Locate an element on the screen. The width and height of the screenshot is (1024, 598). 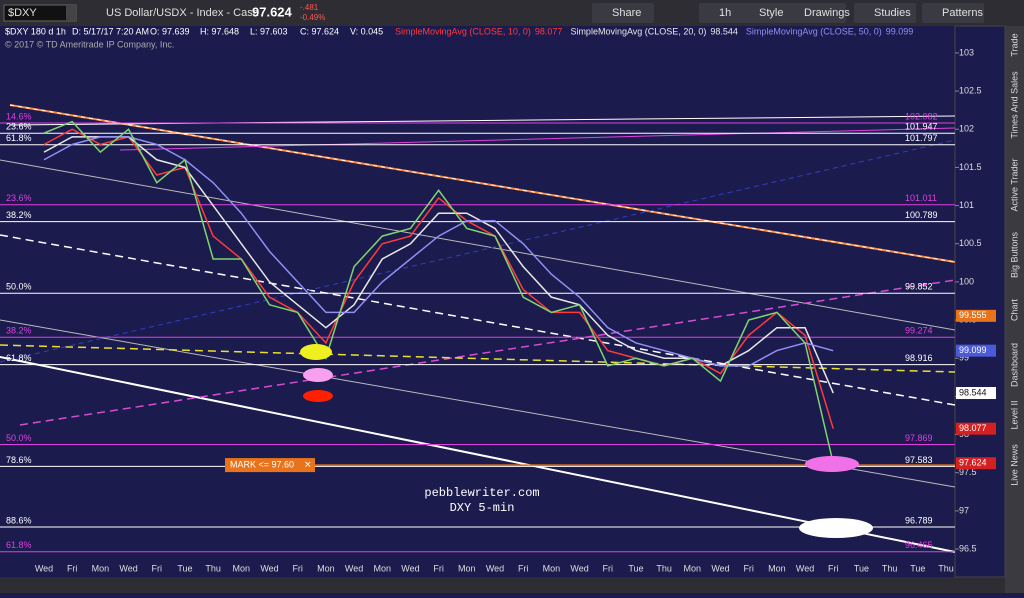
toolbar-button-label: Studies is located at coordinates (892, 13).